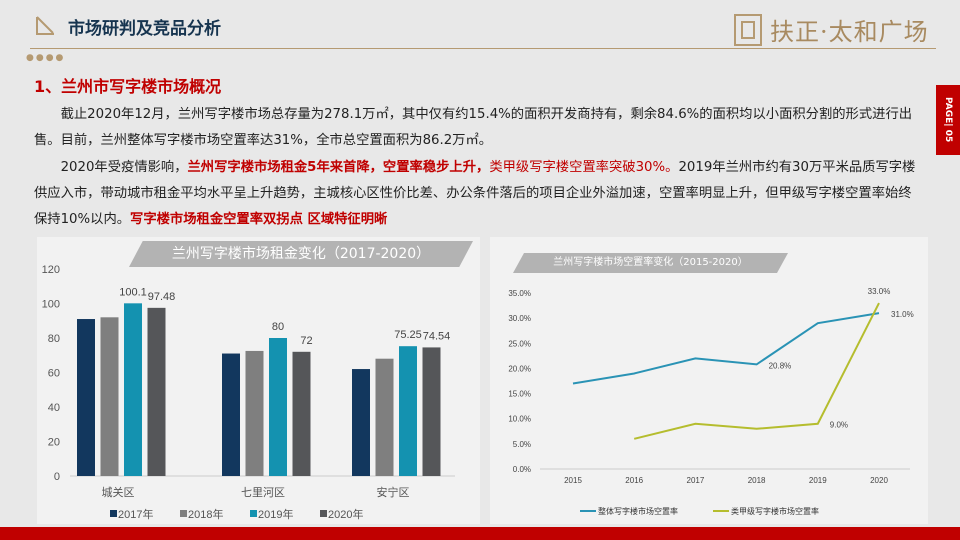 The height and width of the screenshot is (540, 960). What do you see at coordinates (205, 514) in the screenshot?
I see `legend-label: 2018年` at bounding box center [205, 514].